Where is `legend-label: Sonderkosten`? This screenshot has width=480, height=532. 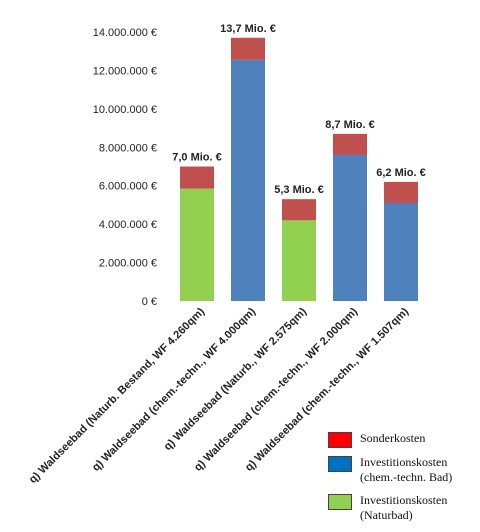 legend-label: Sonderkosten is located at coordinates (393, 438).